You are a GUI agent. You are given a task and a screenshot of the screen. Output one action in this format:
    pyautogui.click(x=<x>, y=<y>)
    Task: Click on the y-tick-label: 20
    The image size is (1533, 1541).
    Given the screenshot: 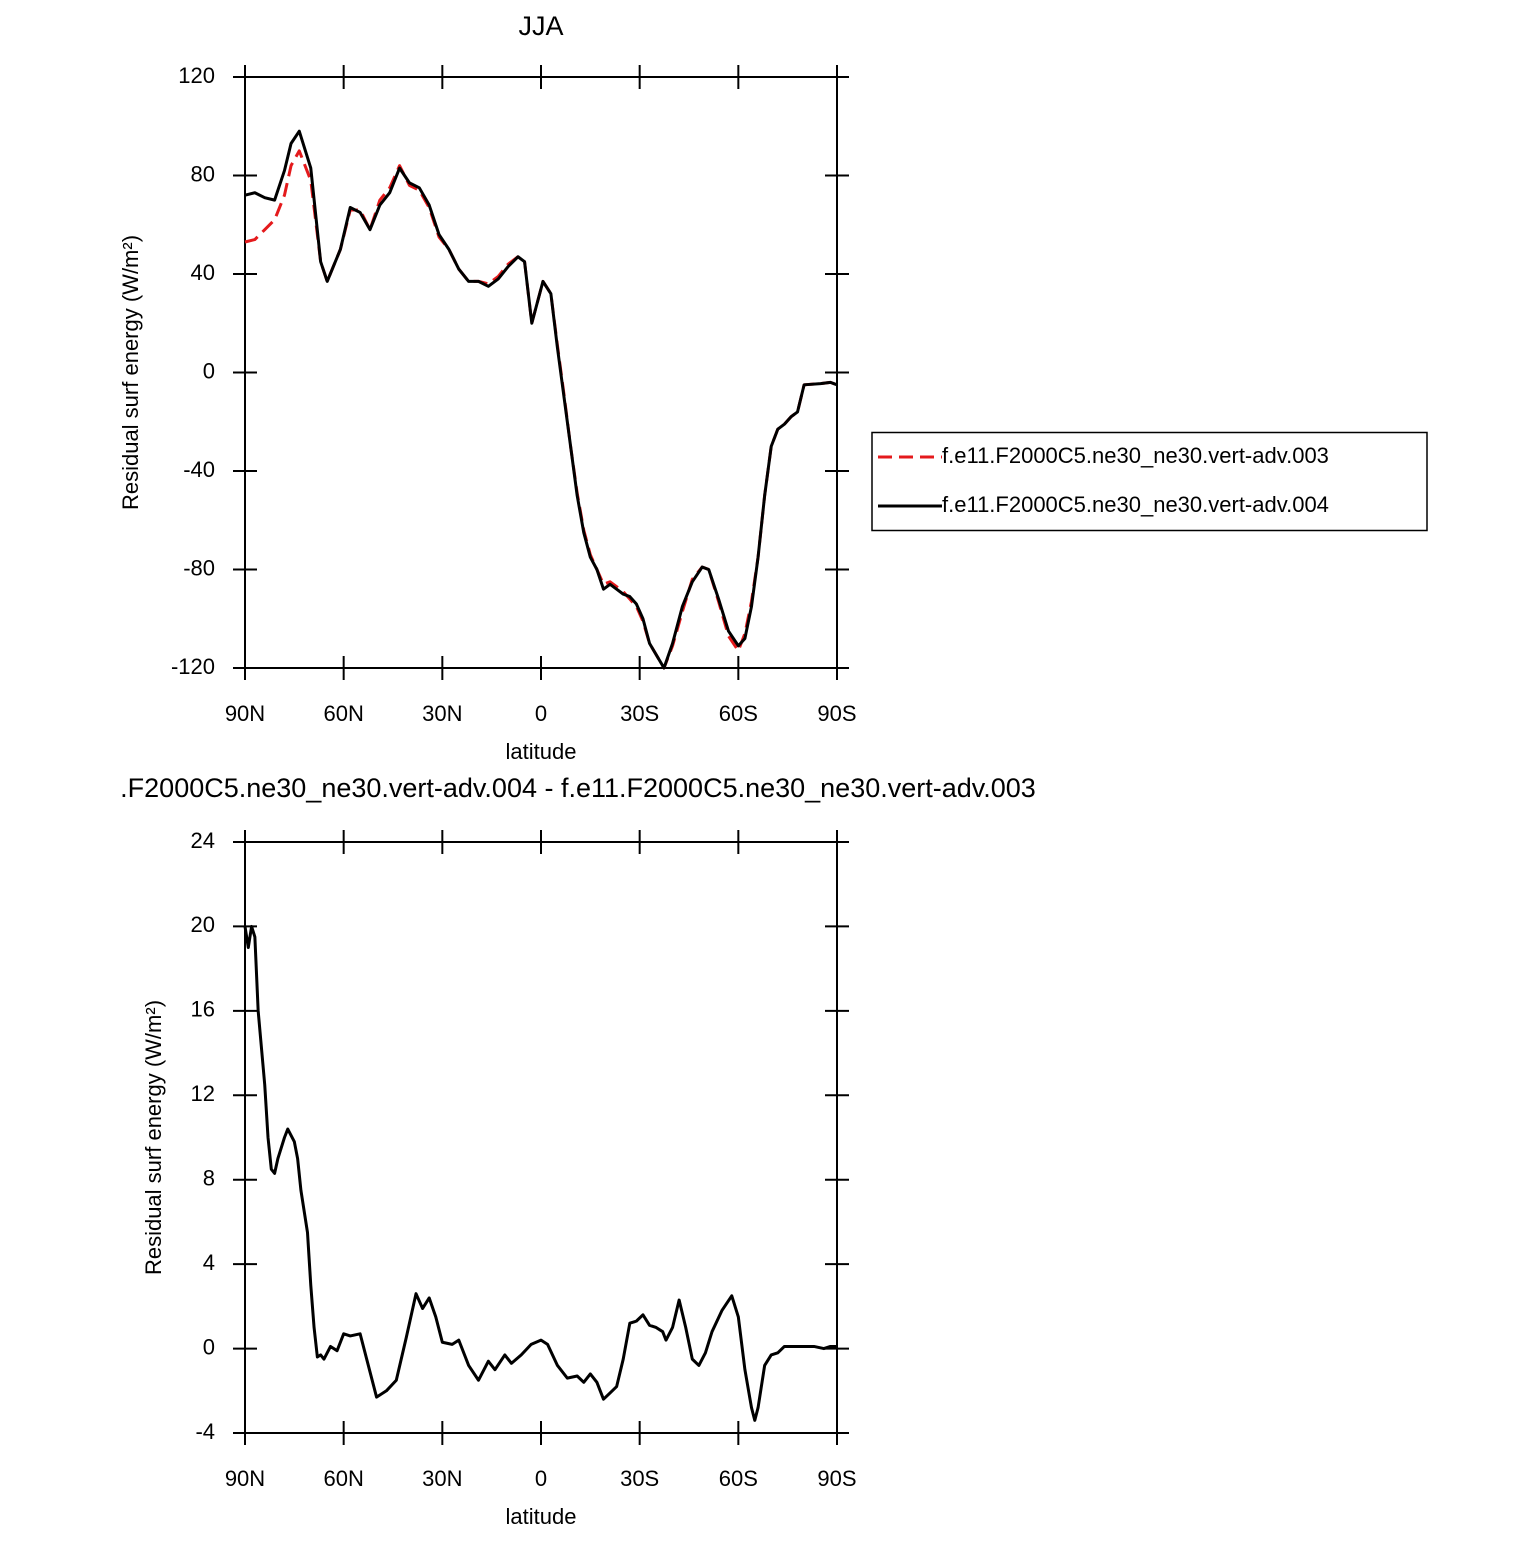 What is the action you would take?
    pyautogui.click(x=203, y=924)
    